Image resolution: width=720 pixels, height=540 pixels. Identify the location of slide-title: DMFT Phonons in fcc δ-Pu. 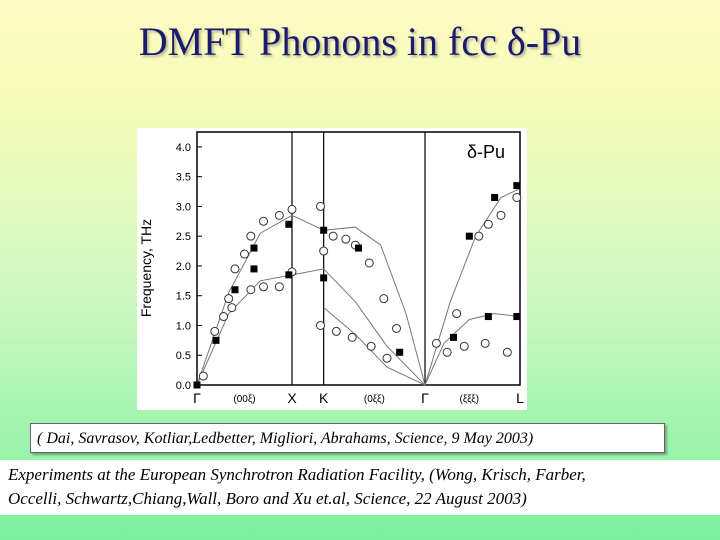
(360, 41).